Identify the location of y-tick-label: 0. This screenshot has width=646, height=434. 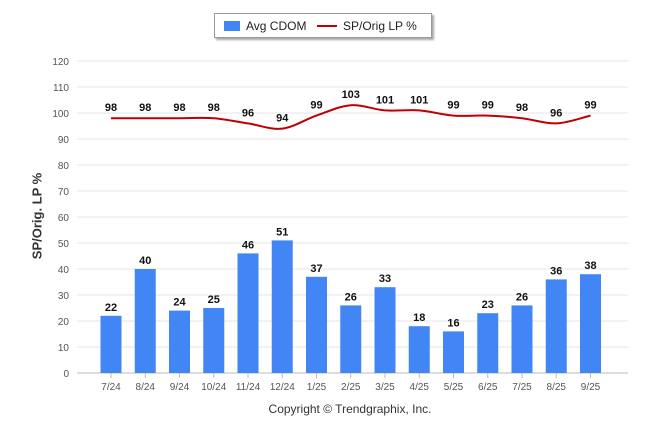
(66, 374).